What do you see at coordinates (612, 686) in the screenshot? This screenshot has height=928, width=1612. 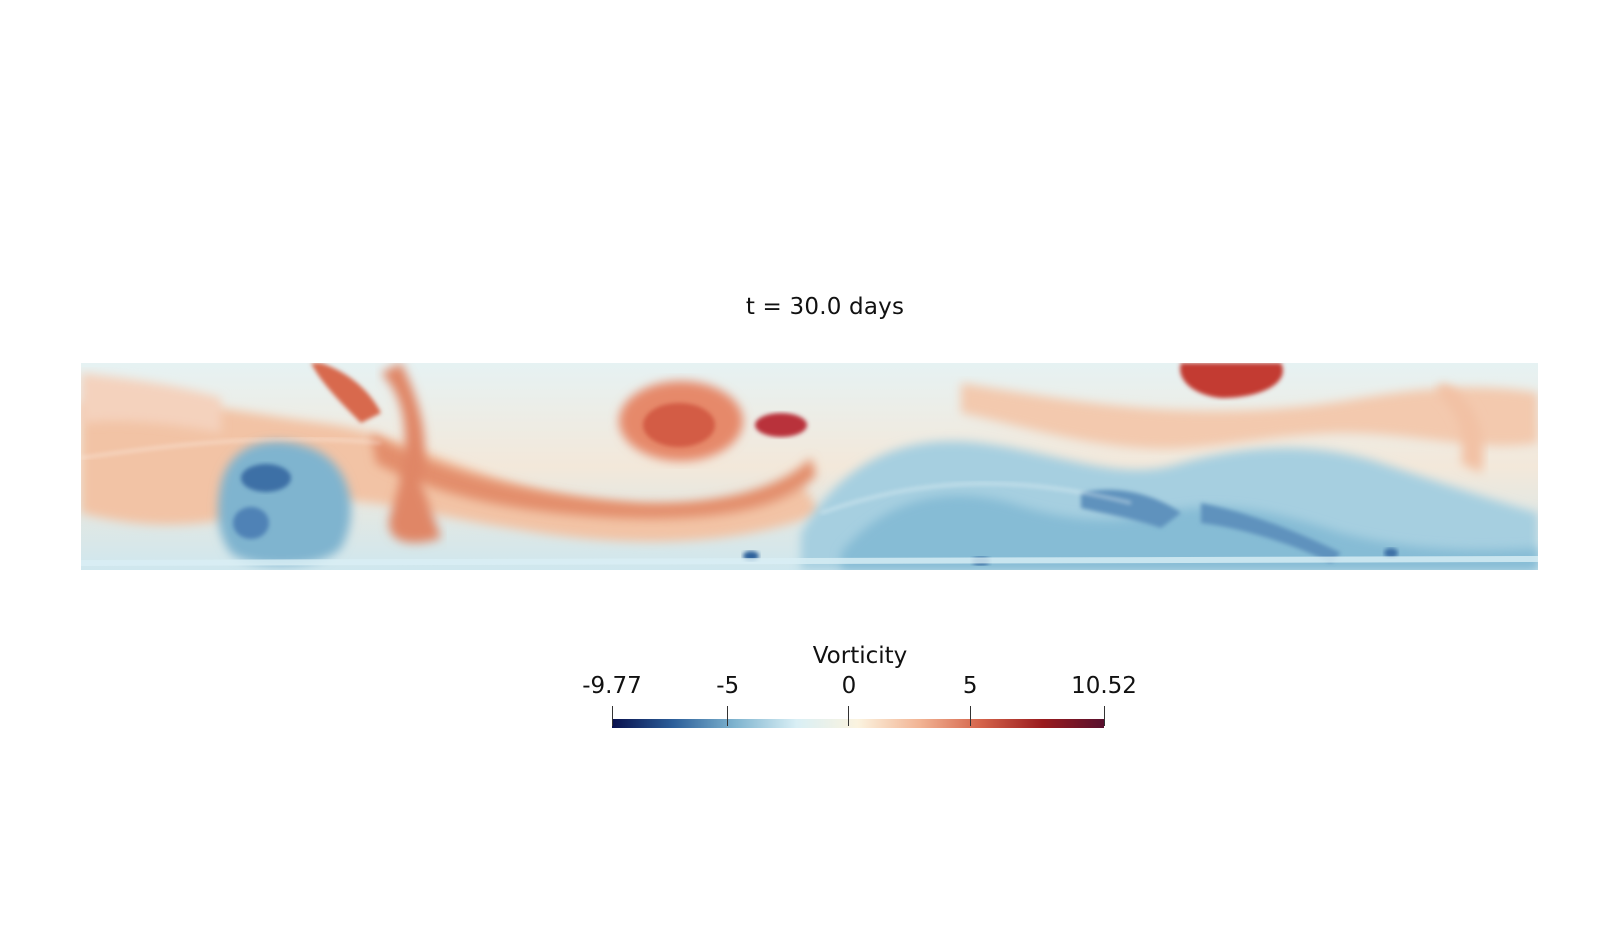 I see `colorbar-tick-label: -9.77` at bounding box center [612, 686].